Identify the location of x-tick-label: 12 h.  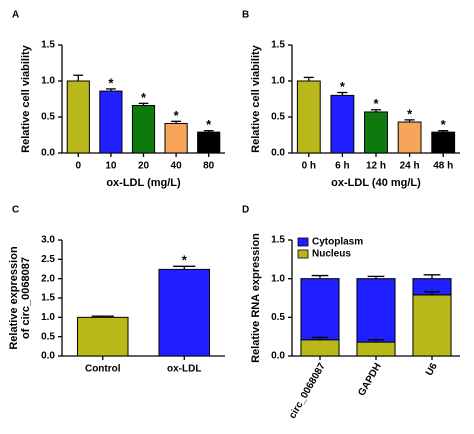
(376, 166).